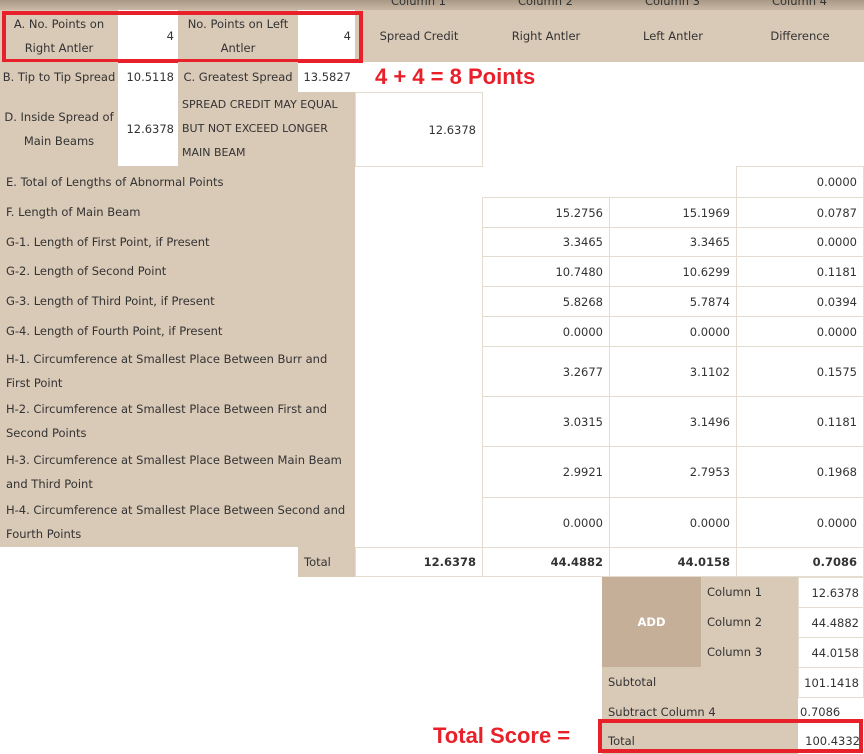  What do you see at coordinates (502, 735) in the screenshot?
I see `total-score-annotation: Total Score =` at bounding box center [502, 735].